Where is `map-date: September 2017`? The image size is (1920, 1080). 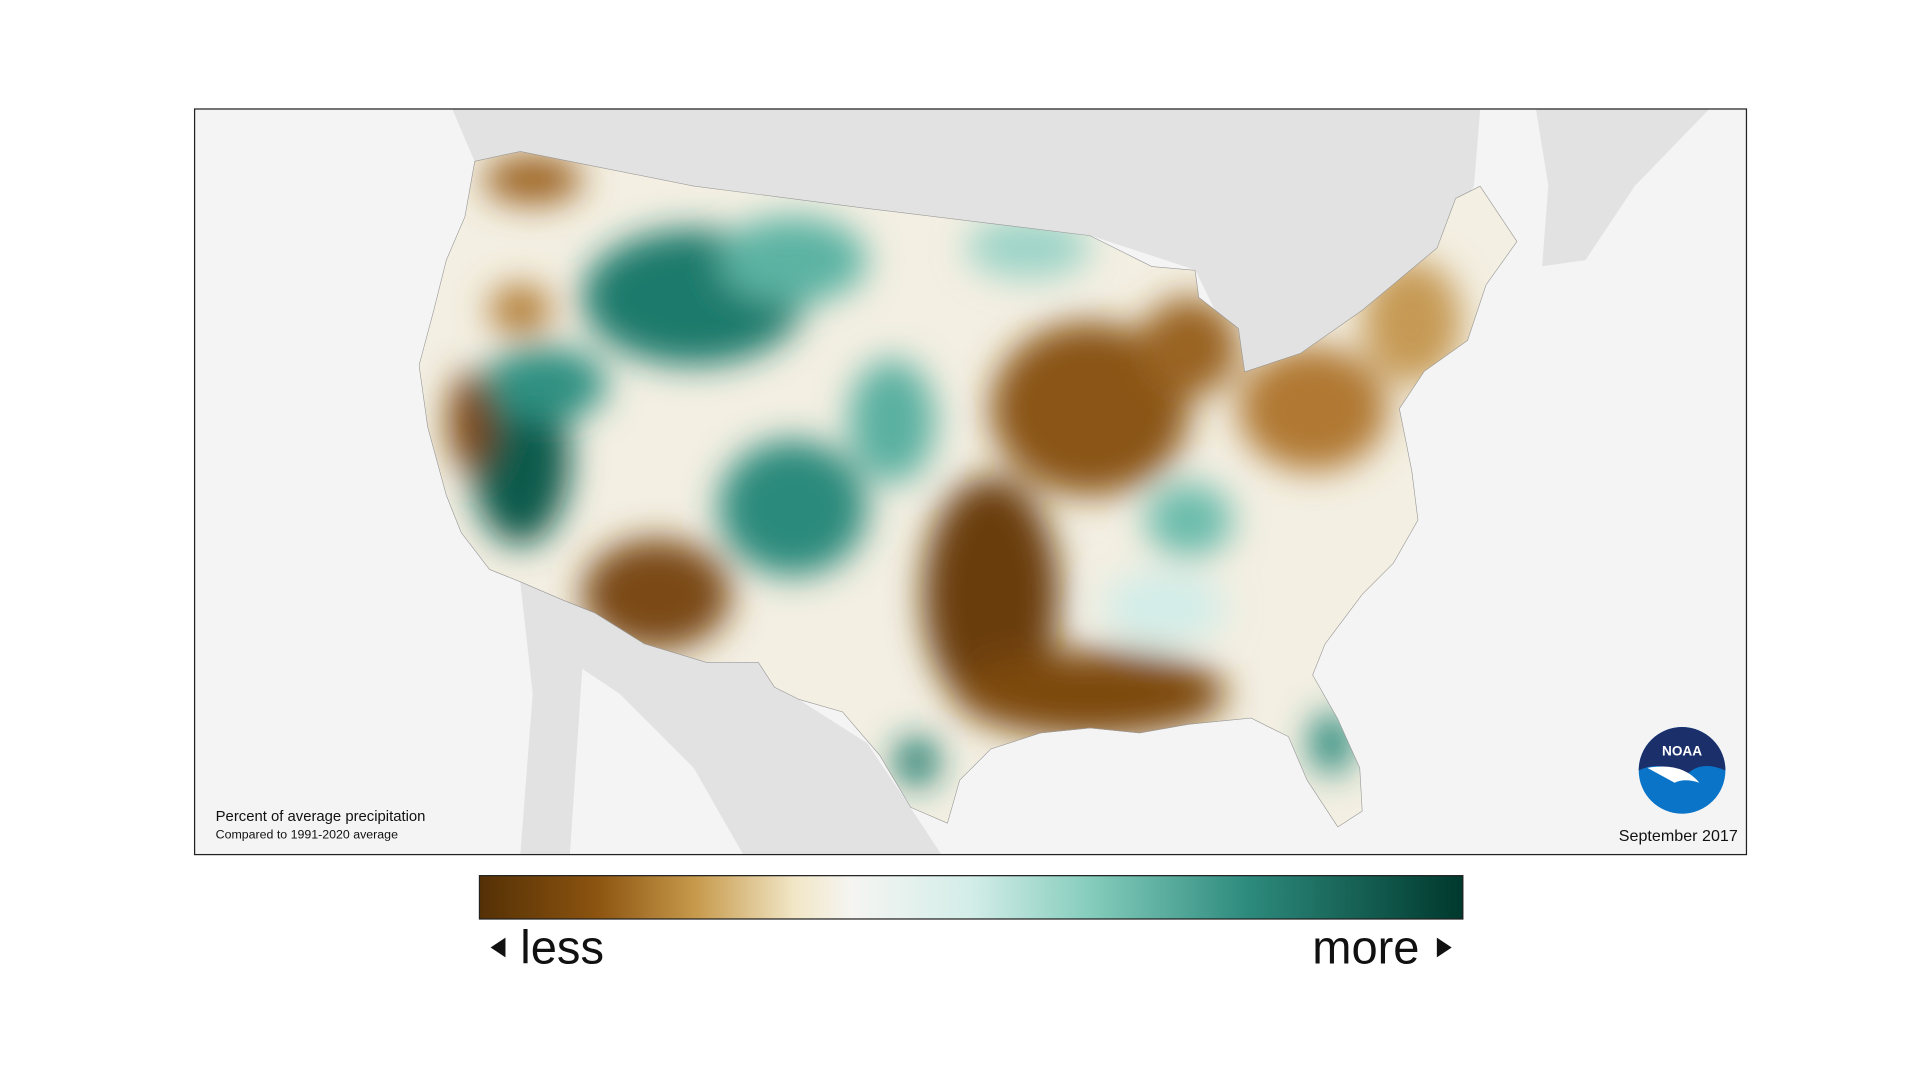 map-date: September 2017 is located at coordinates (1678, 836).